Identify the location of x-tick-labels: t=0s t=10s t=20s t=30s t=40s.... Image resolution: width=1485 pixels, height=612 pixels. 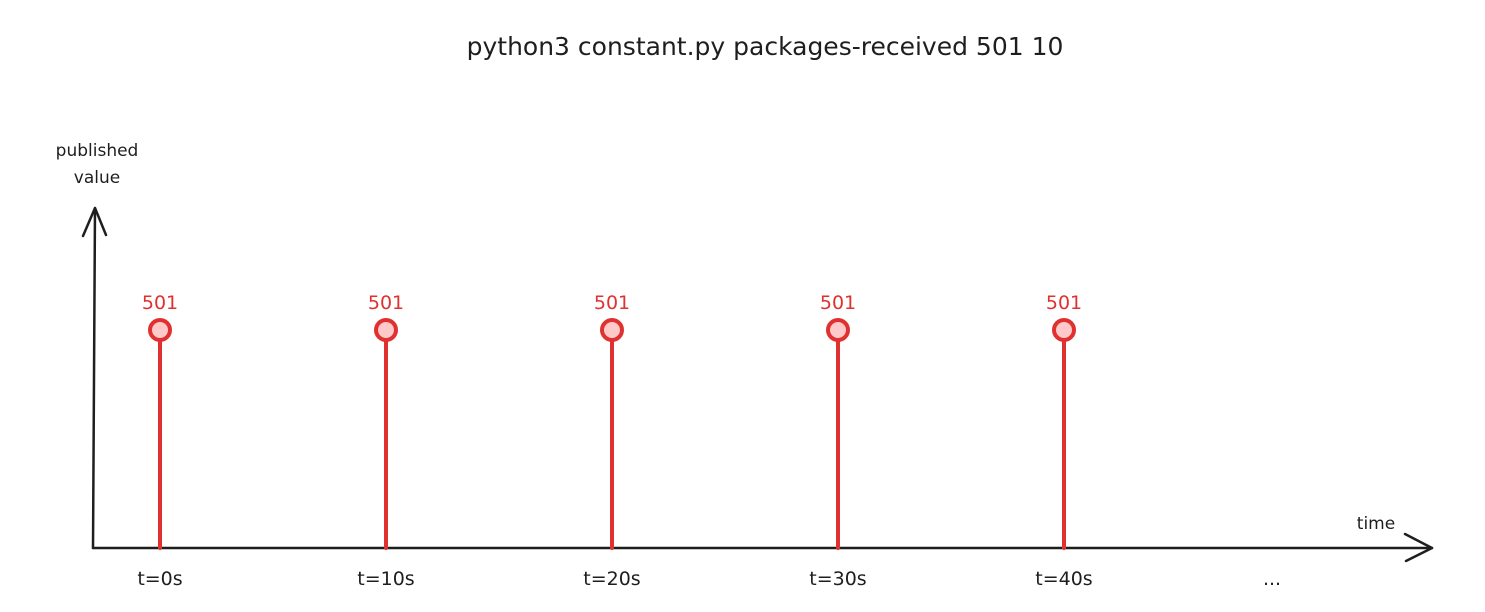
(709, 579).